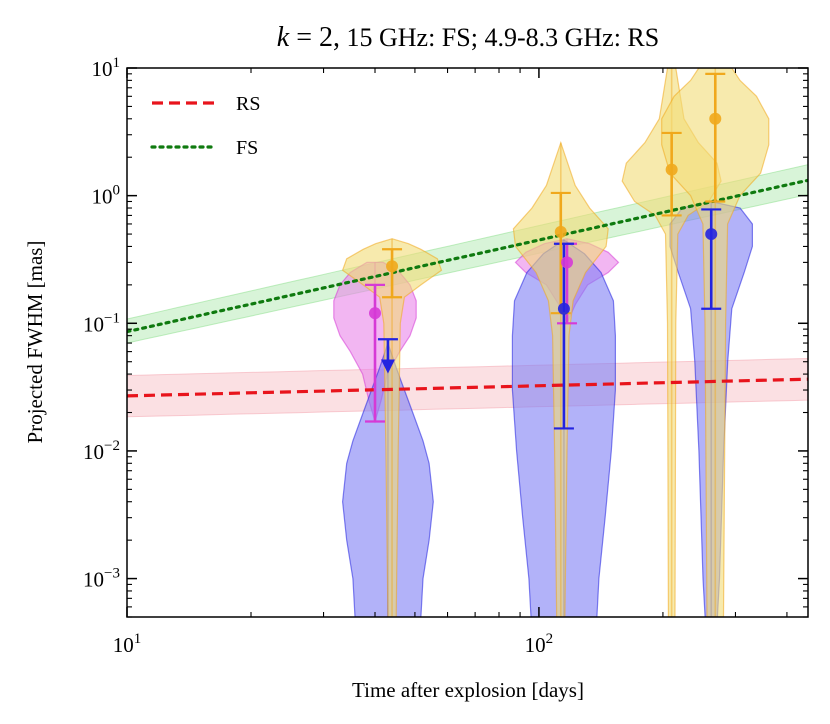  Describe the element at coordinates (106, 68) in the screenshot. I see `y-tick-label: 10¹` at that location.